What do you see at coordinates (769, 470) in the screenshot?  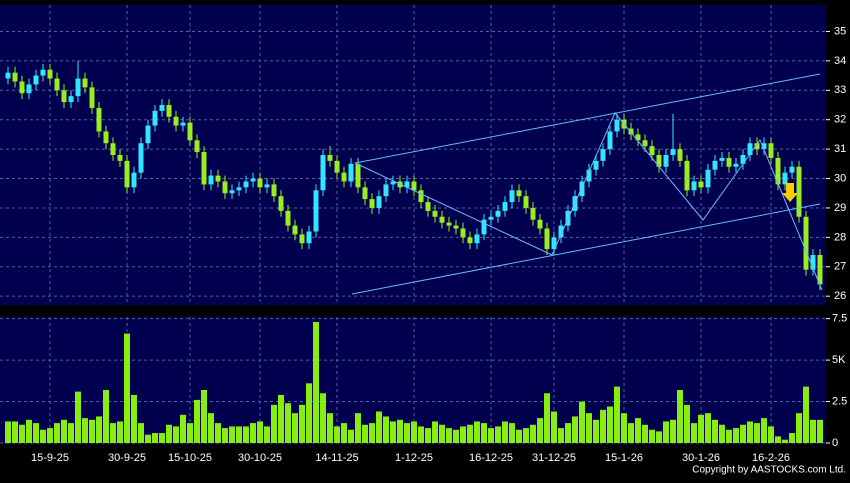 I see `copyright: Copyright by AASTOCKS.com Ltd.` at bounding box center [769, 470].